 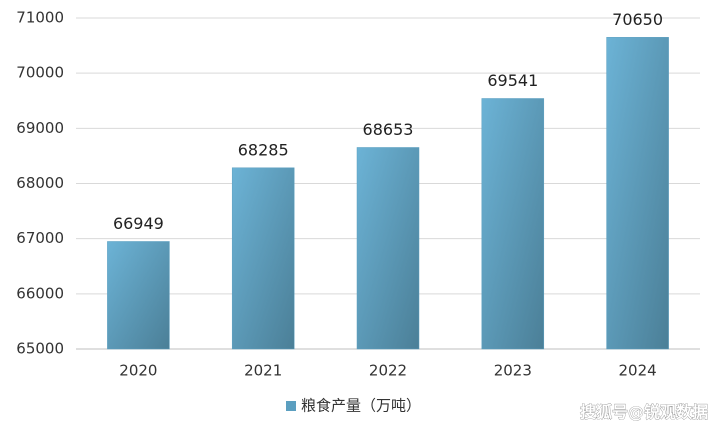 What do you see at coordinates (388, 129) in the screenshot?
I see `data-label: 68653` at bounding box center [388, 129].